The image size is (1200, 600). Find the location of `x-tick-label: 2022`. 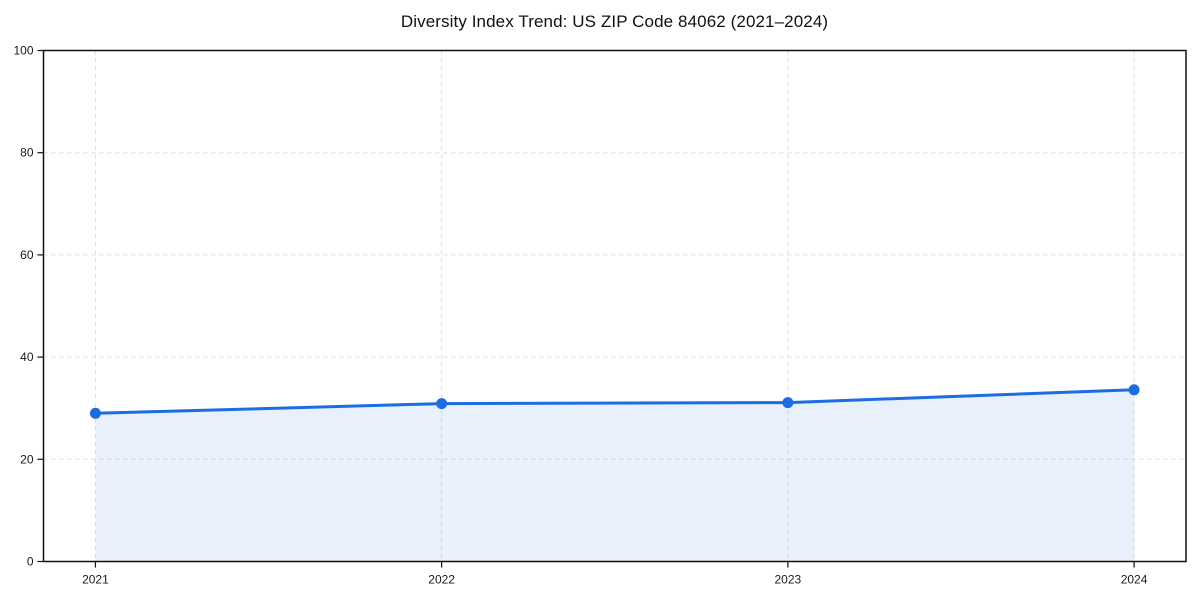

x-tick-label: 2022 is located at coordinates (441, 580).